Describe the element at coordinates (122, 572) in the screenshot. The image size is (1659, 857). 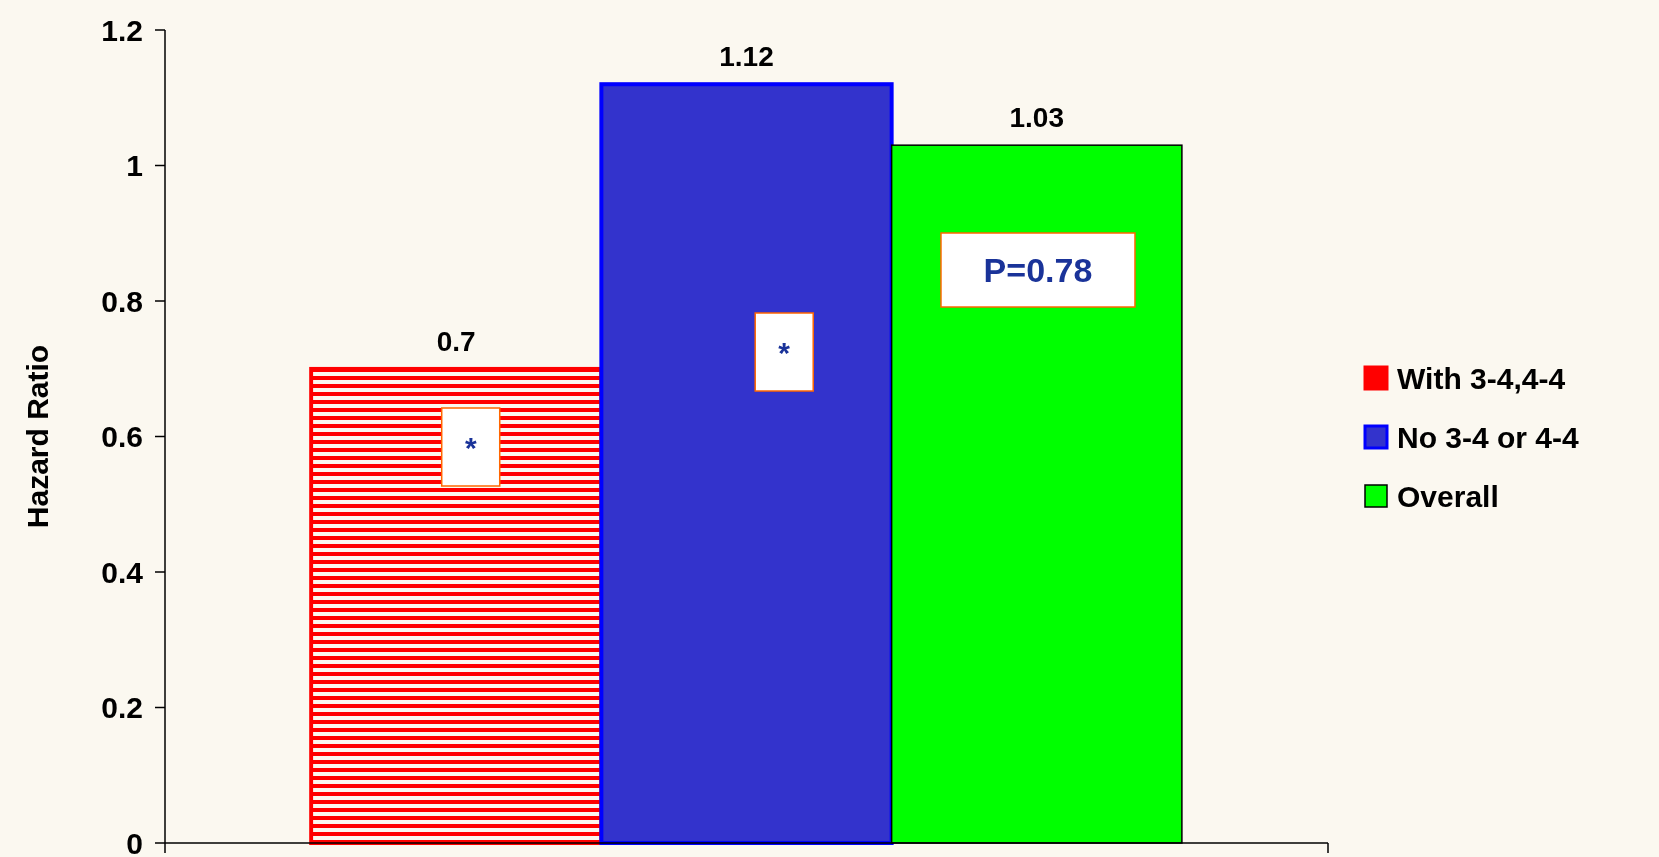
I see `y-tick-label: 0.4` at that location.